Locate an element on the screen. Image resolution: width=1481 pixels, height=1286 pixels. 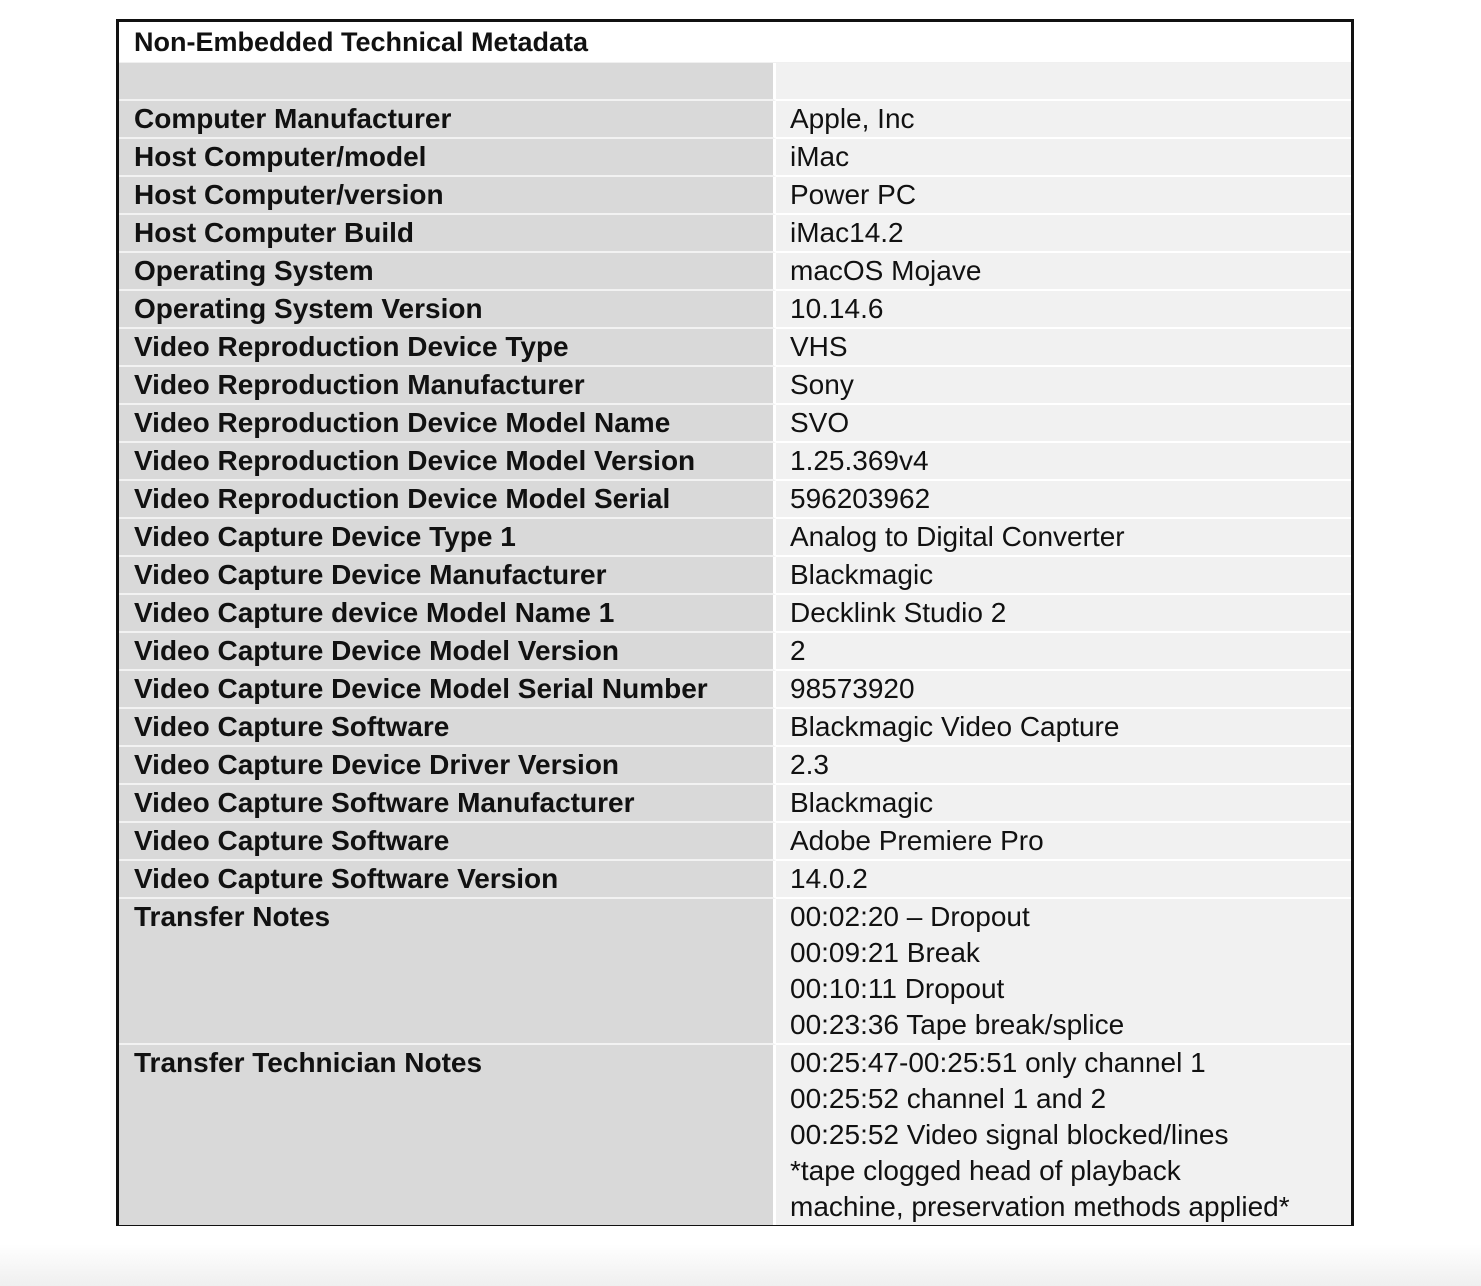
spacer-row is located at coordinates (735, 82).